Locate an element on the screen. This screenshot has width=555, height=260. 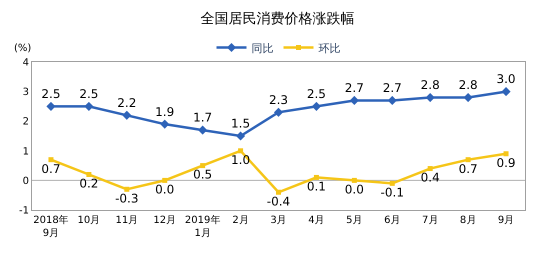
data-label: 2.3 is located at coordinates (278, 99).